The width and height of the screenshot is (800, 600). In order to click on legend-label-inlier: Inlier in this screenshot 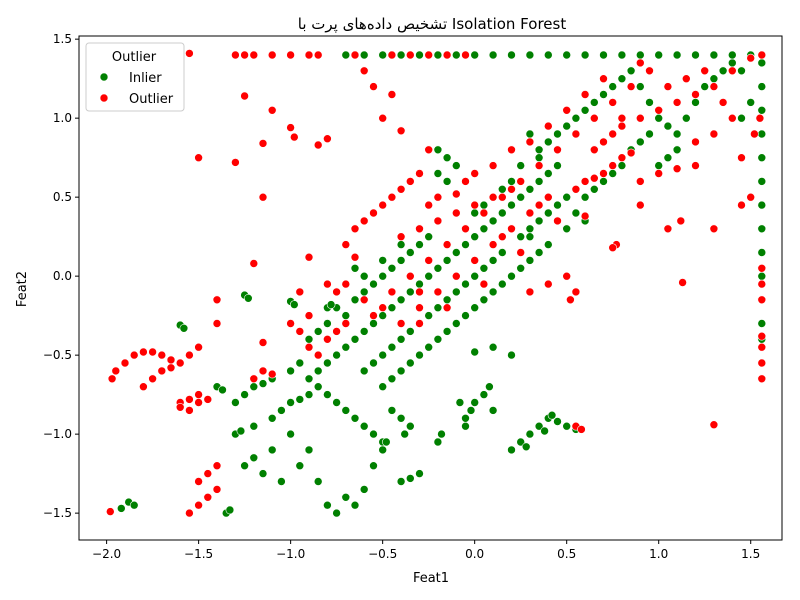, I will do `click(145, 78)`.